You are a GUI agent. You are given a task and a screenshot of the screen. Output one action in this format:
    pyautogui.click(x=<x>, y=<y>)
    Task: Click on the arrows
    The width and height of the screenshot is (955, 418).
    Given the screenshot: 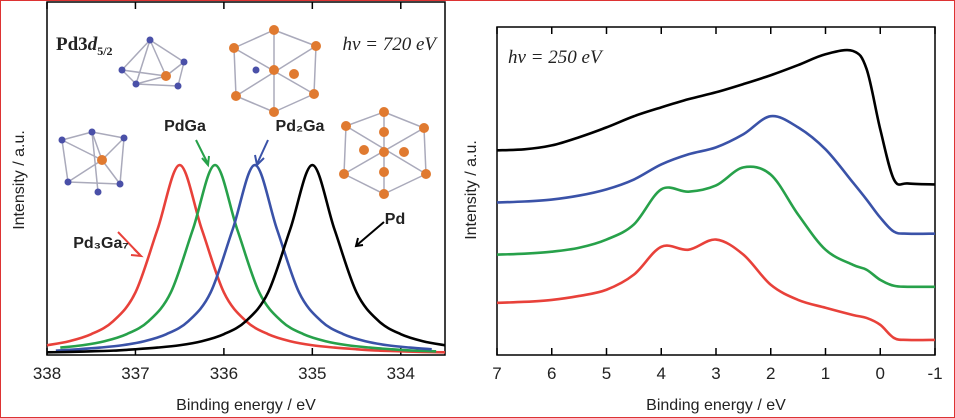 What is the action you would take?
    pyautogui.click(x=251, y=198)
    